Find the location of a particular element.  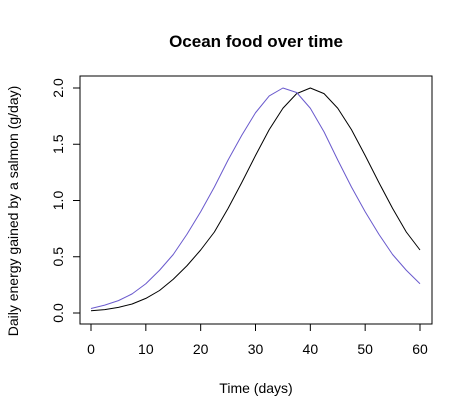

x-tick-label: 50 is located at coordinates (365, 349).